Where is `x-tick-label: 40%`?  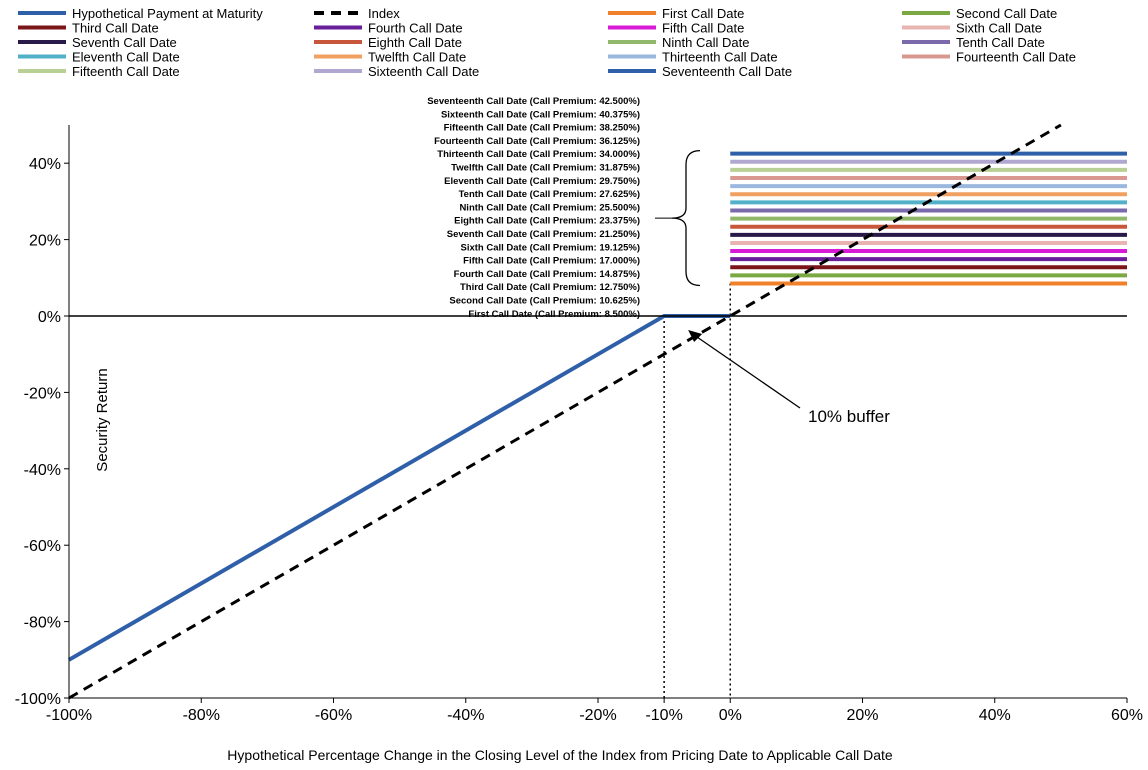 x-tick-label: 40% is located at coordinates (995, 715).